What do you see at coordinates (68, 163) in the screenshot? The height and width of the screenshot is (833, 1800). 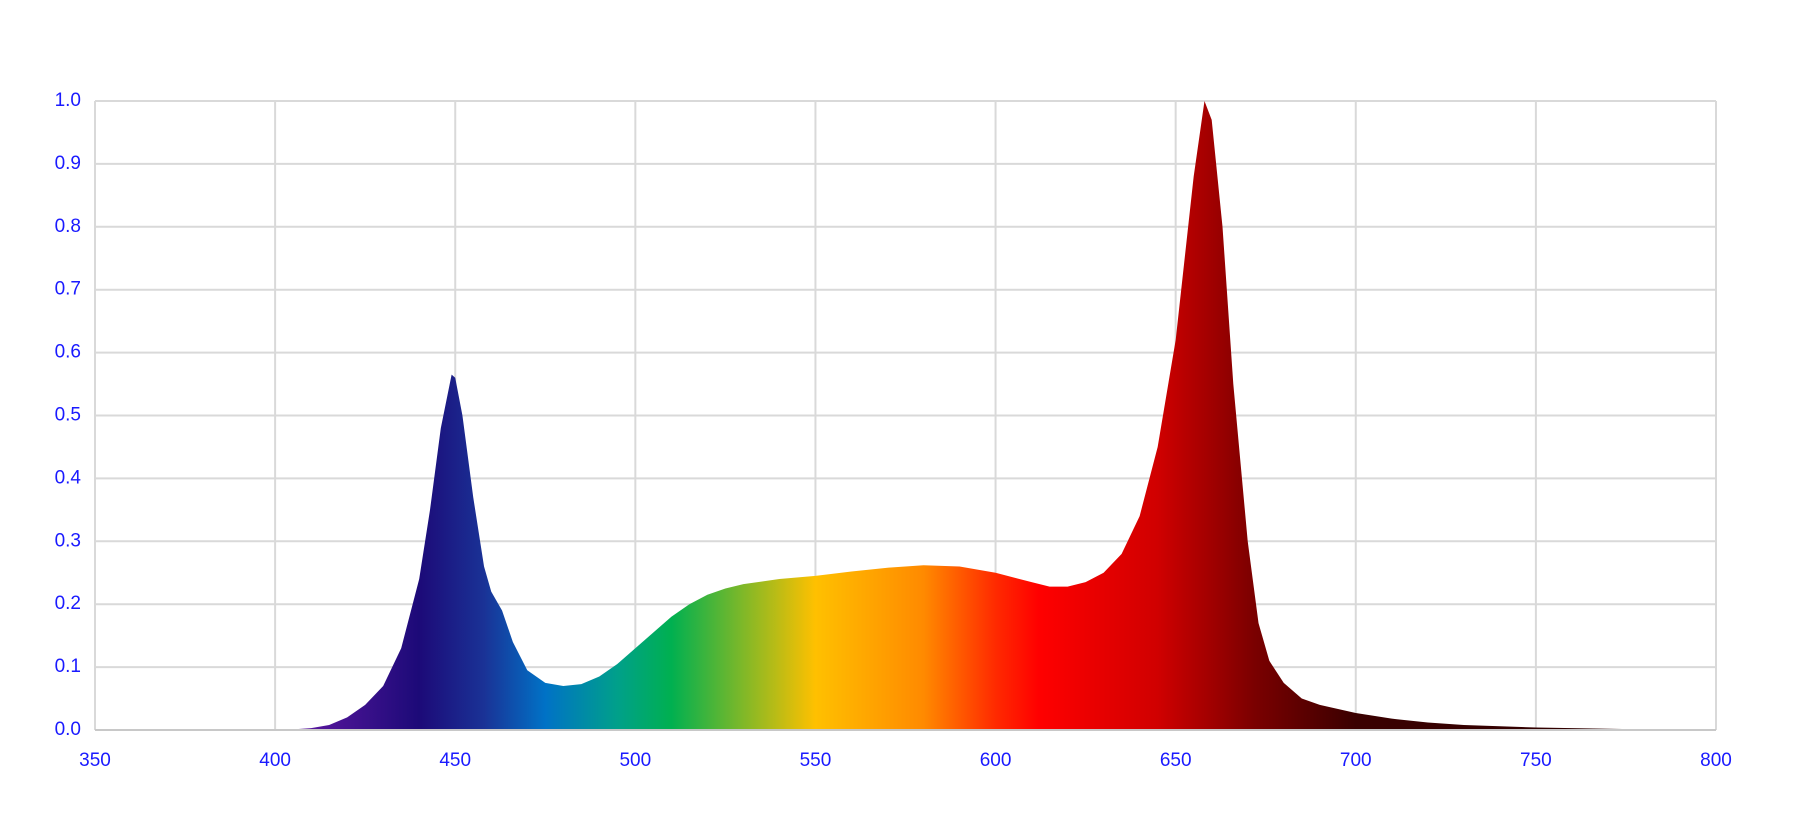 I see `y-tick-label: 0.9` at bounding box center [68, 163].